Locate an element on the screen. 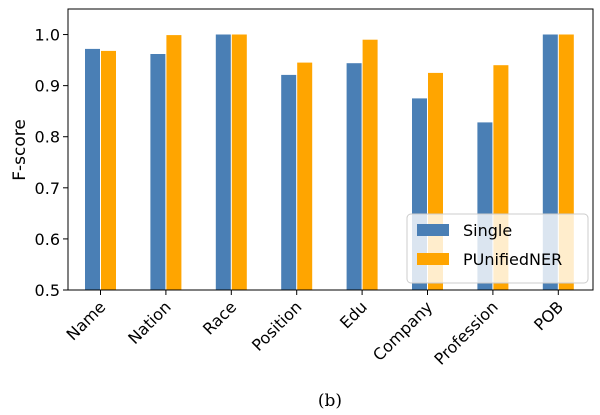 Image resolution: width=600 pixels, height=415 pixels. legend-swatch-single is located at coordinates (433, 230).